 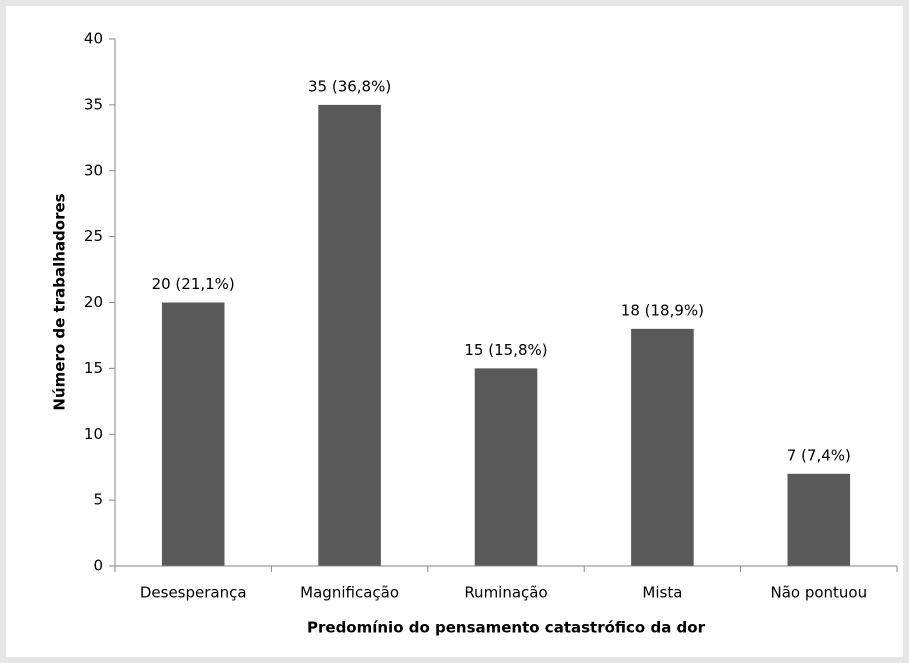 I want to click on y-axis-label: Número de trabalhadores, so click(x=60, y=301).